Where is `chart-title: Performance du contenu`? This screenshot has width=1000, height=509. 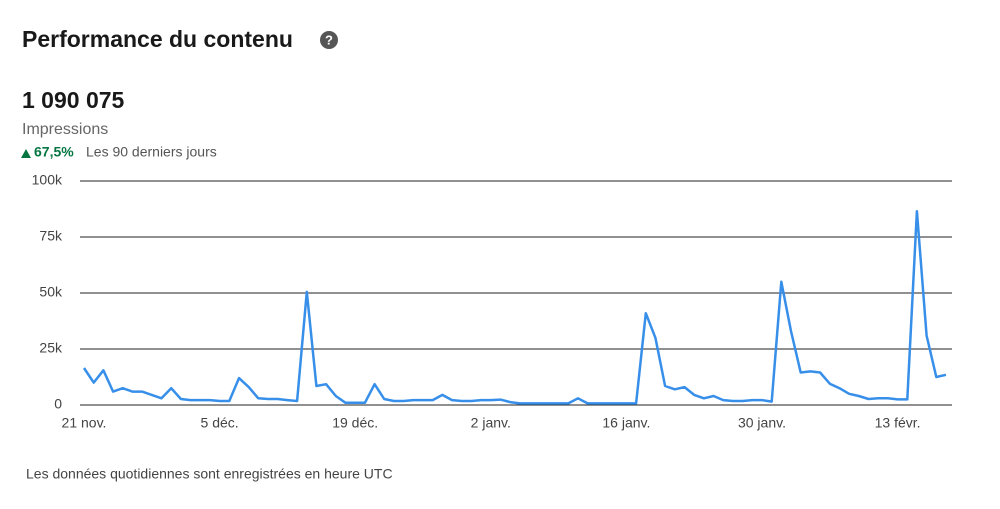
chart-title: Performance du contenu is located at coordinates (157, 39).